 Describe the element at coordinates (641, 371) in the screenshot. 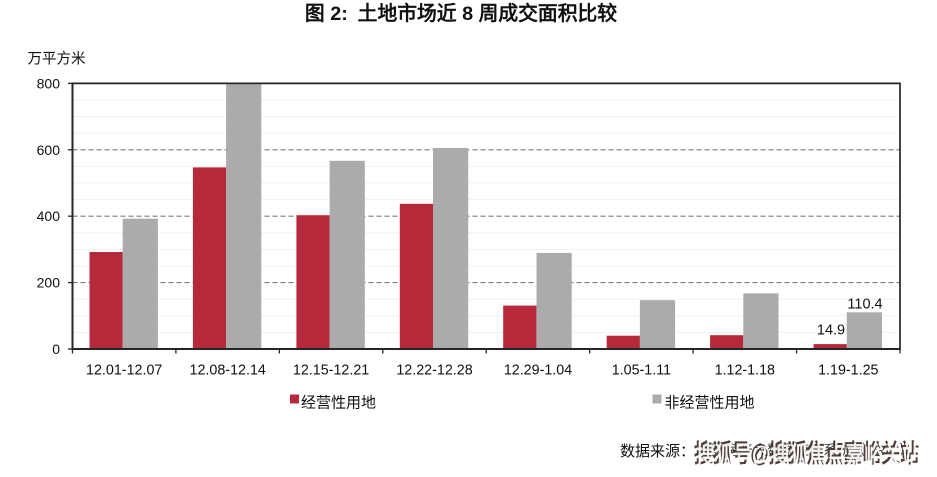

I see `svg-text: 1.05-1.11` at that location.